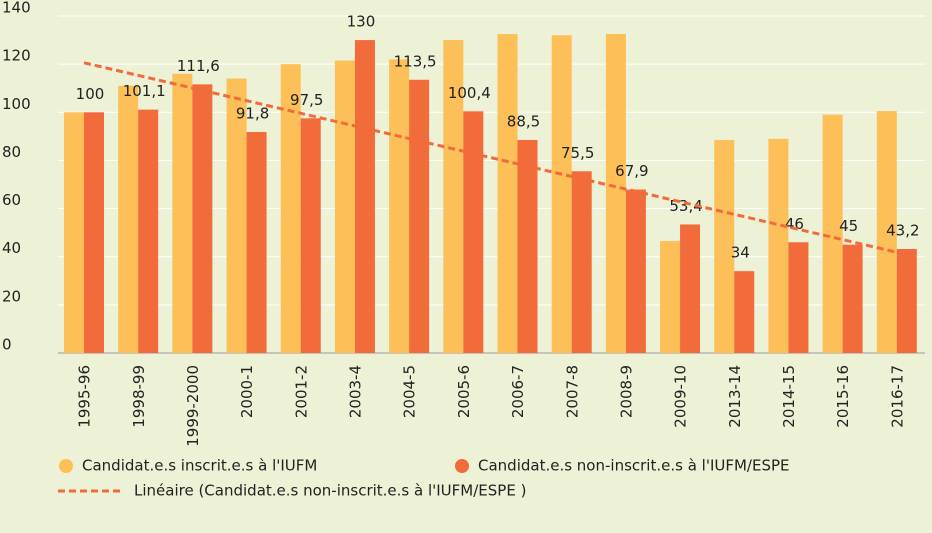 The height and width of the screenshot is (533, 932). What do you see at coordinates (740, 253) in the screenshot?
I see `data-label: 34` at bounding box center [740, 253].